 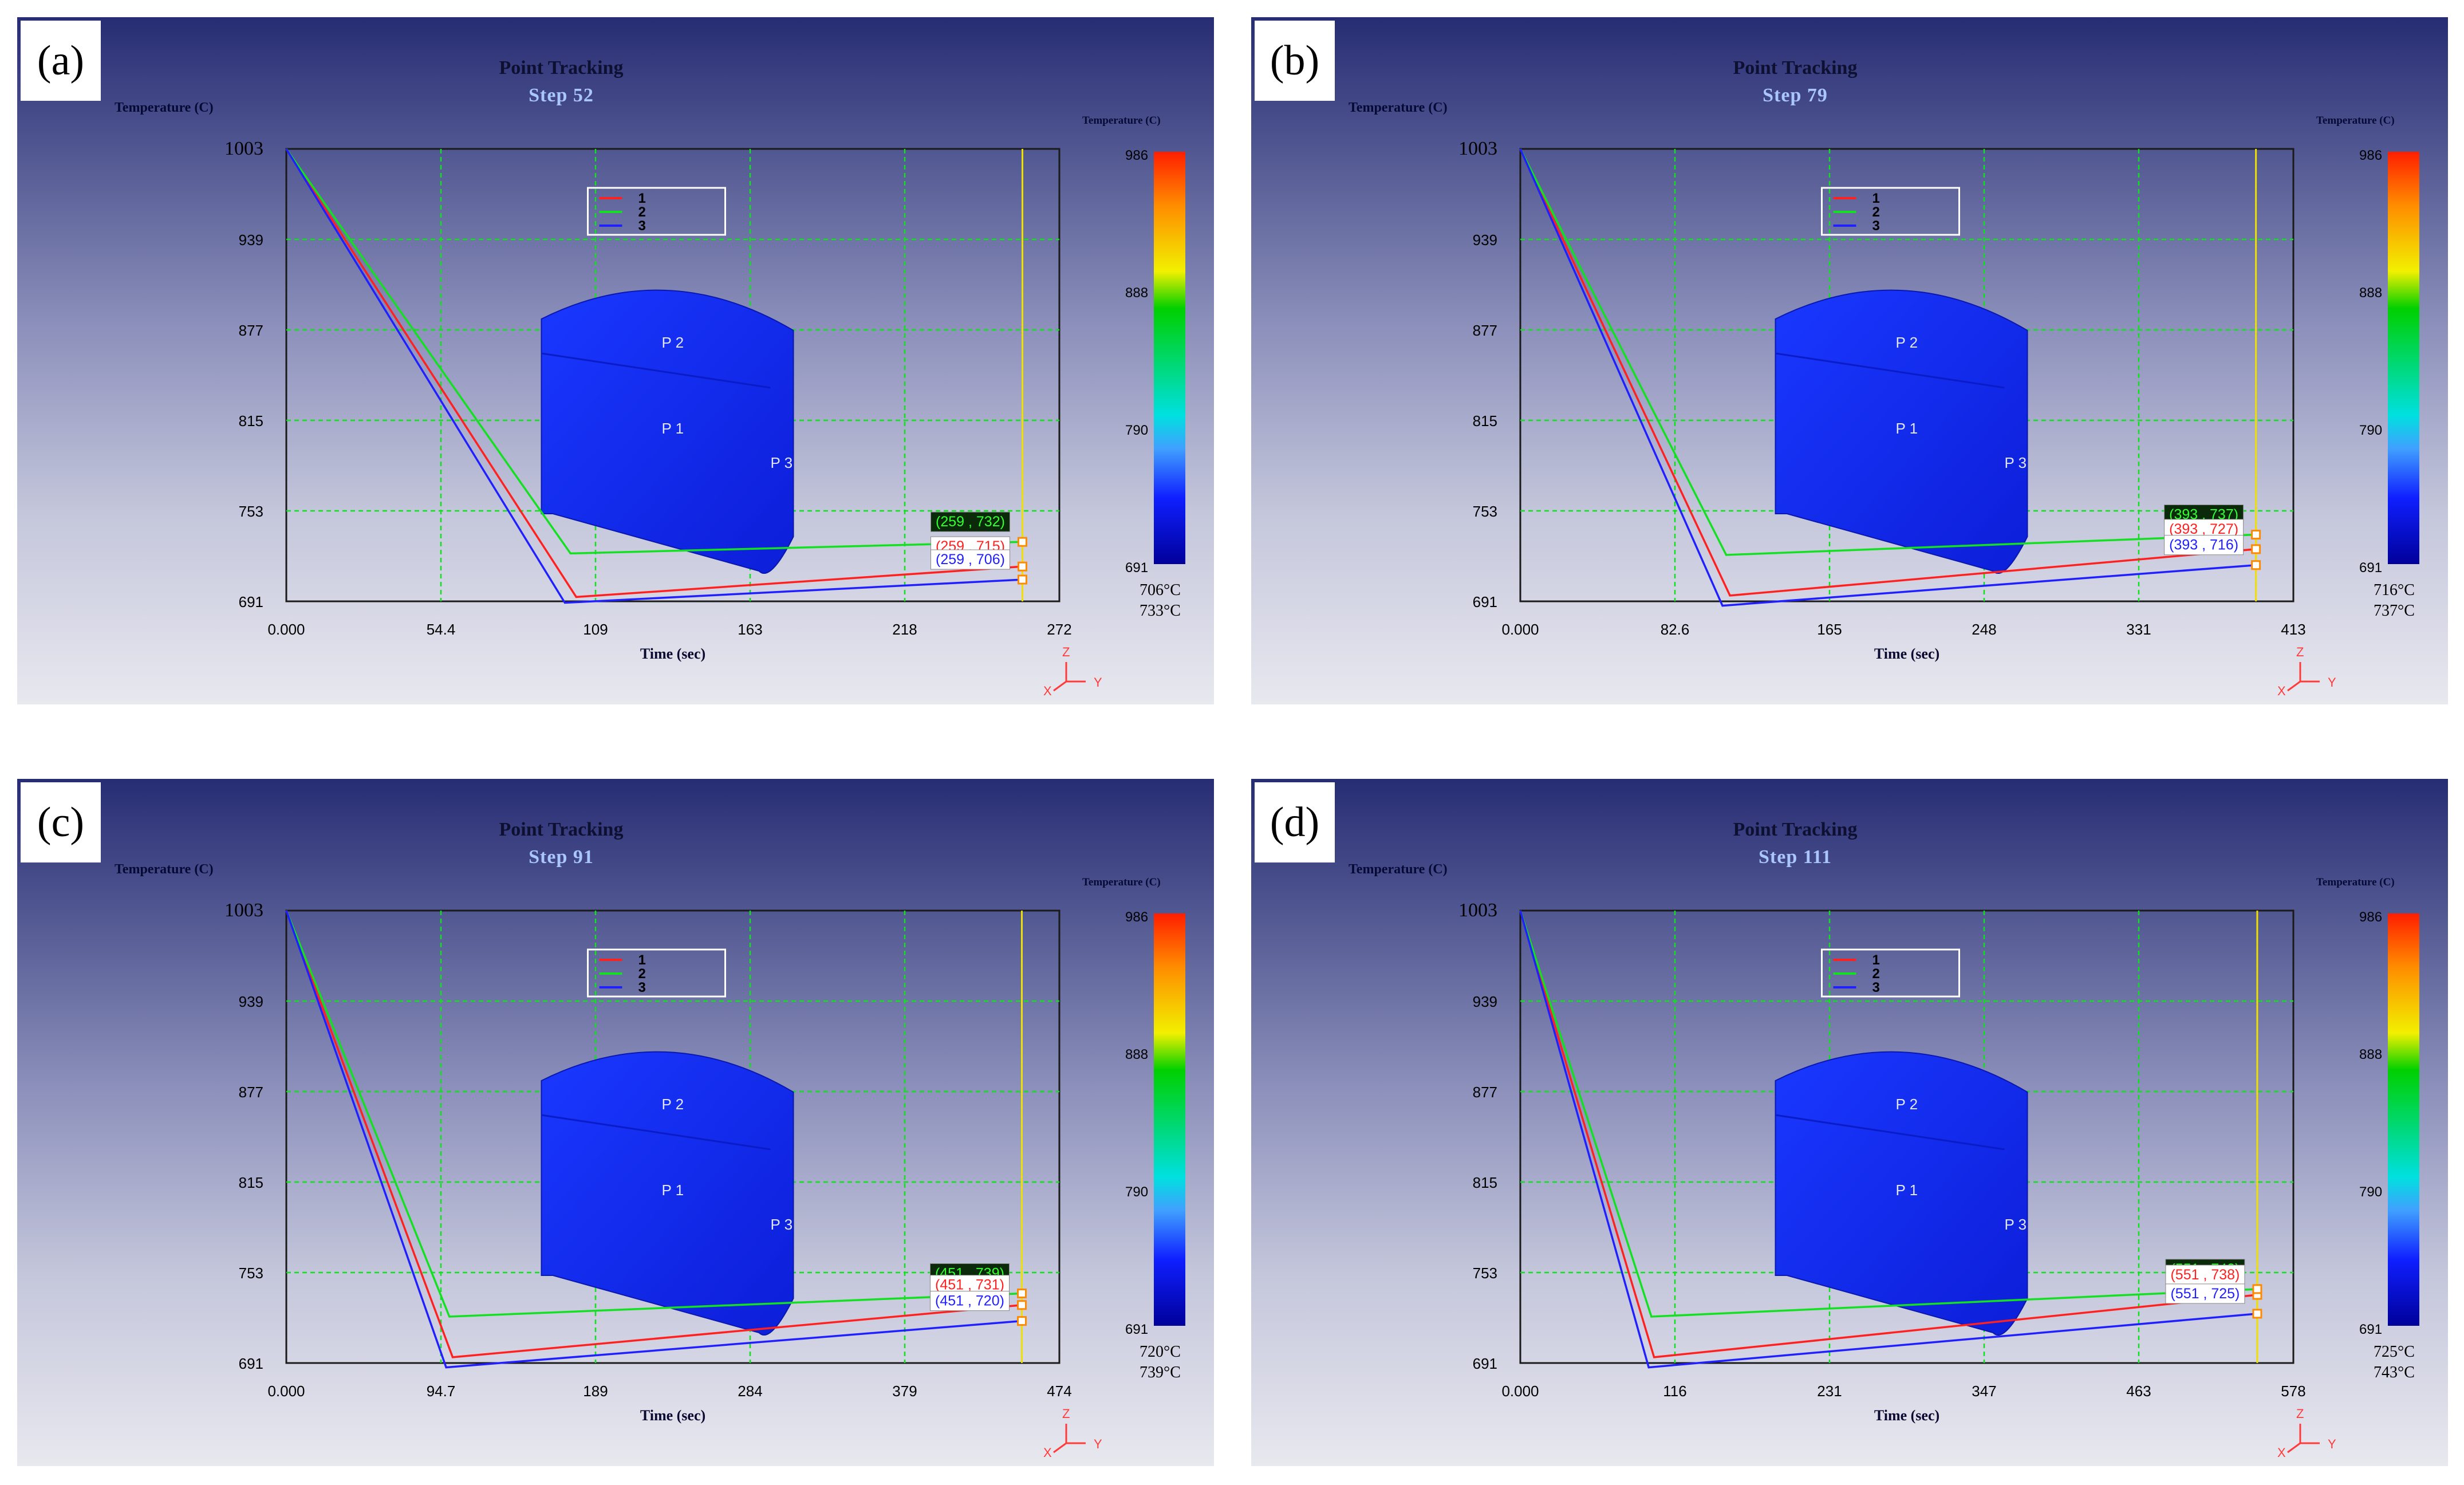 What do you see at coordinates (1829, 1391) in the screenshot?
I see `x-tick-label: 231` at bounding box center [1829, 1391].